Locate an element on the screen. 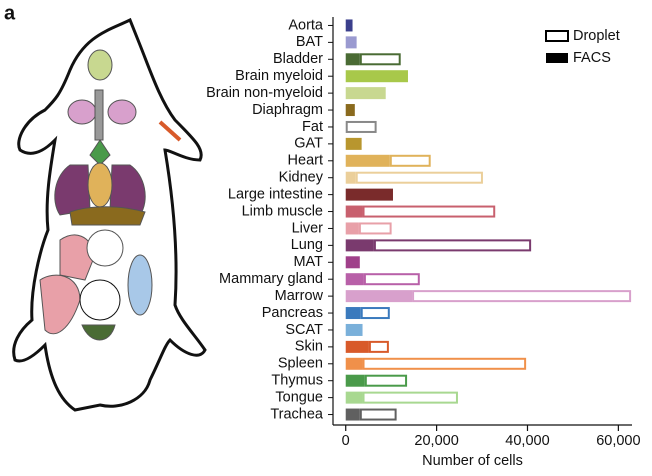 This screenshot has height=476, width=652. legend-label: FACS is located at coordinates (592, 58).